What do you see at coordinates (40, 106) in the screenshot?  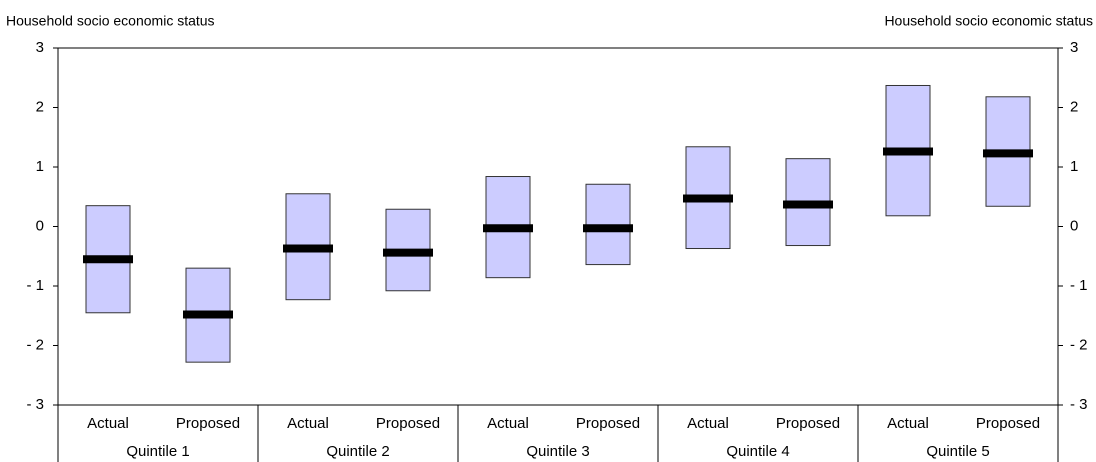 I see `y-tick-label: 2` at bounding box center [40, 106].